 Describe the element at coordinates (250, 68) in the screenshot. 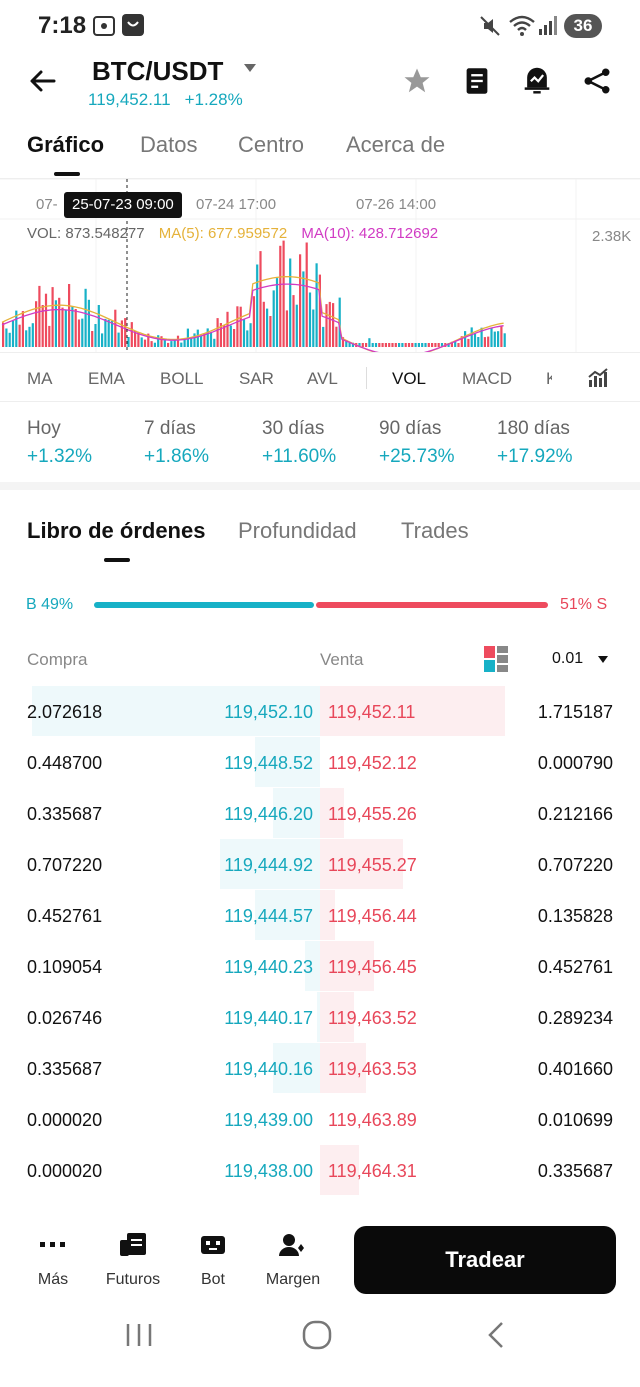

I see `pair-dropdown-icon` at that location.